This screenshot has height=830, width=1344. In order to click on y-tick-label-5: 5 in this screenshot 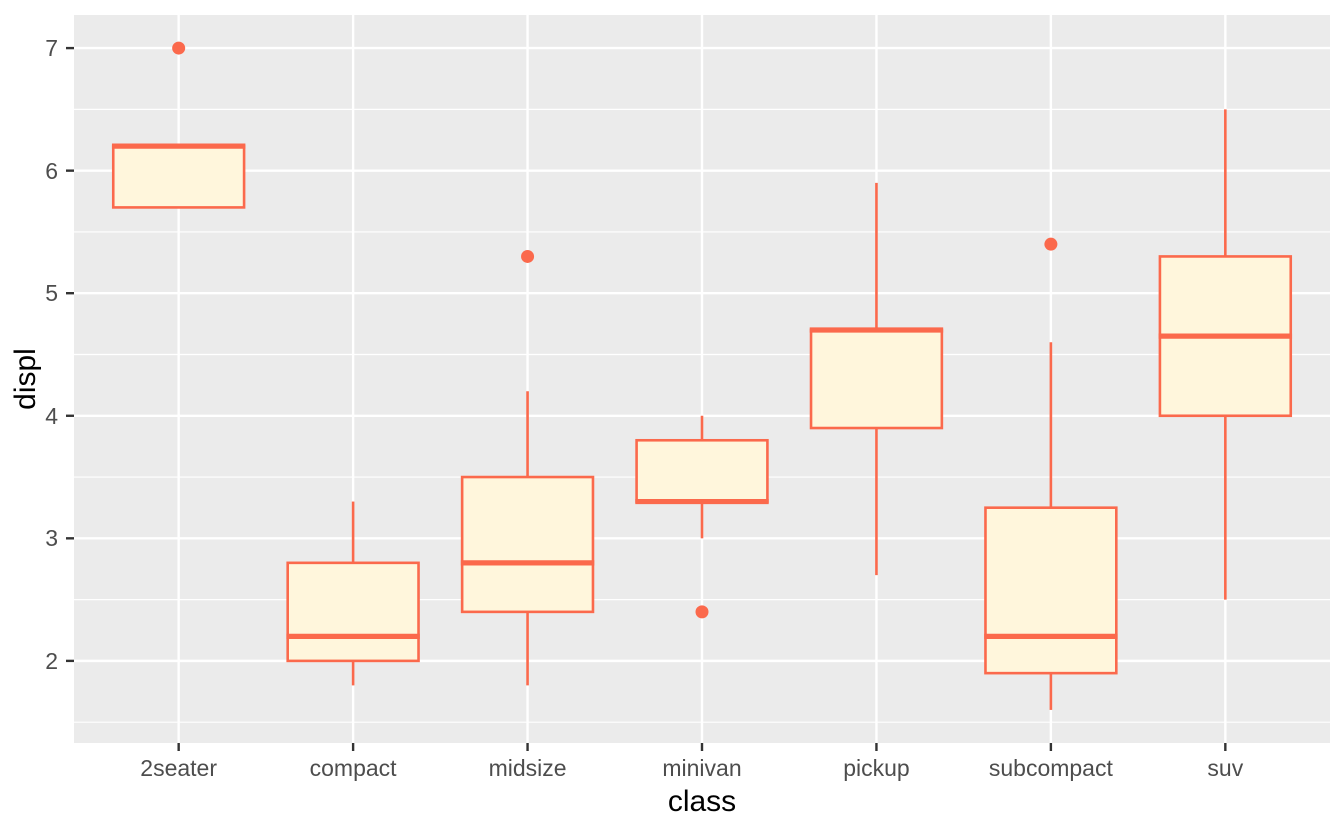, I will do `click(51, 293)`.